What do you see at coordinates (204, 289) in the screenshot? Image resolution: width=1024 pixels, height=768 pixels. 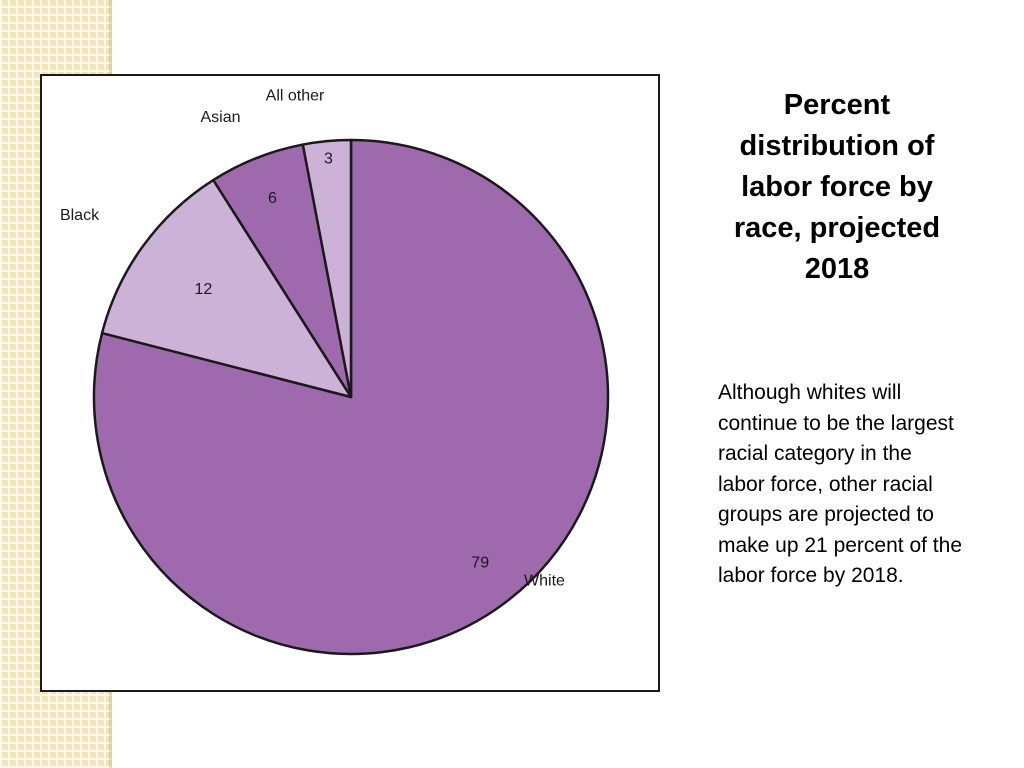 I see `value-label-black: 12` at bounding box center [204, 289].